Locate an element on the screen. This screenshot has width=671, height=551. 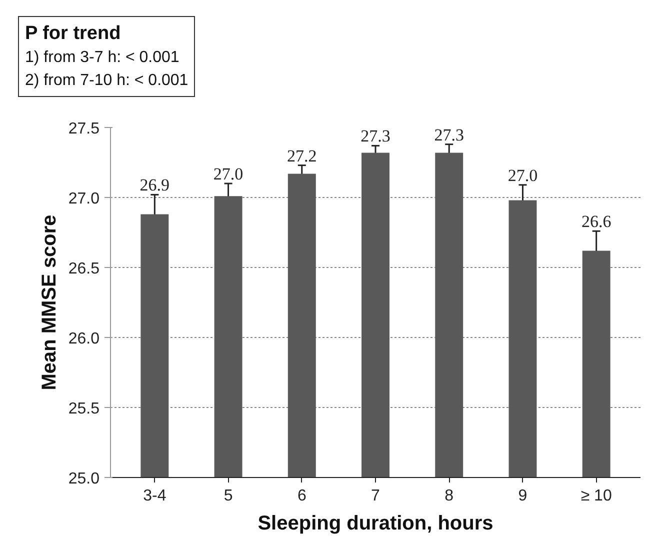
y-tick-label: 26.5 is located at coordinates (84, 269).